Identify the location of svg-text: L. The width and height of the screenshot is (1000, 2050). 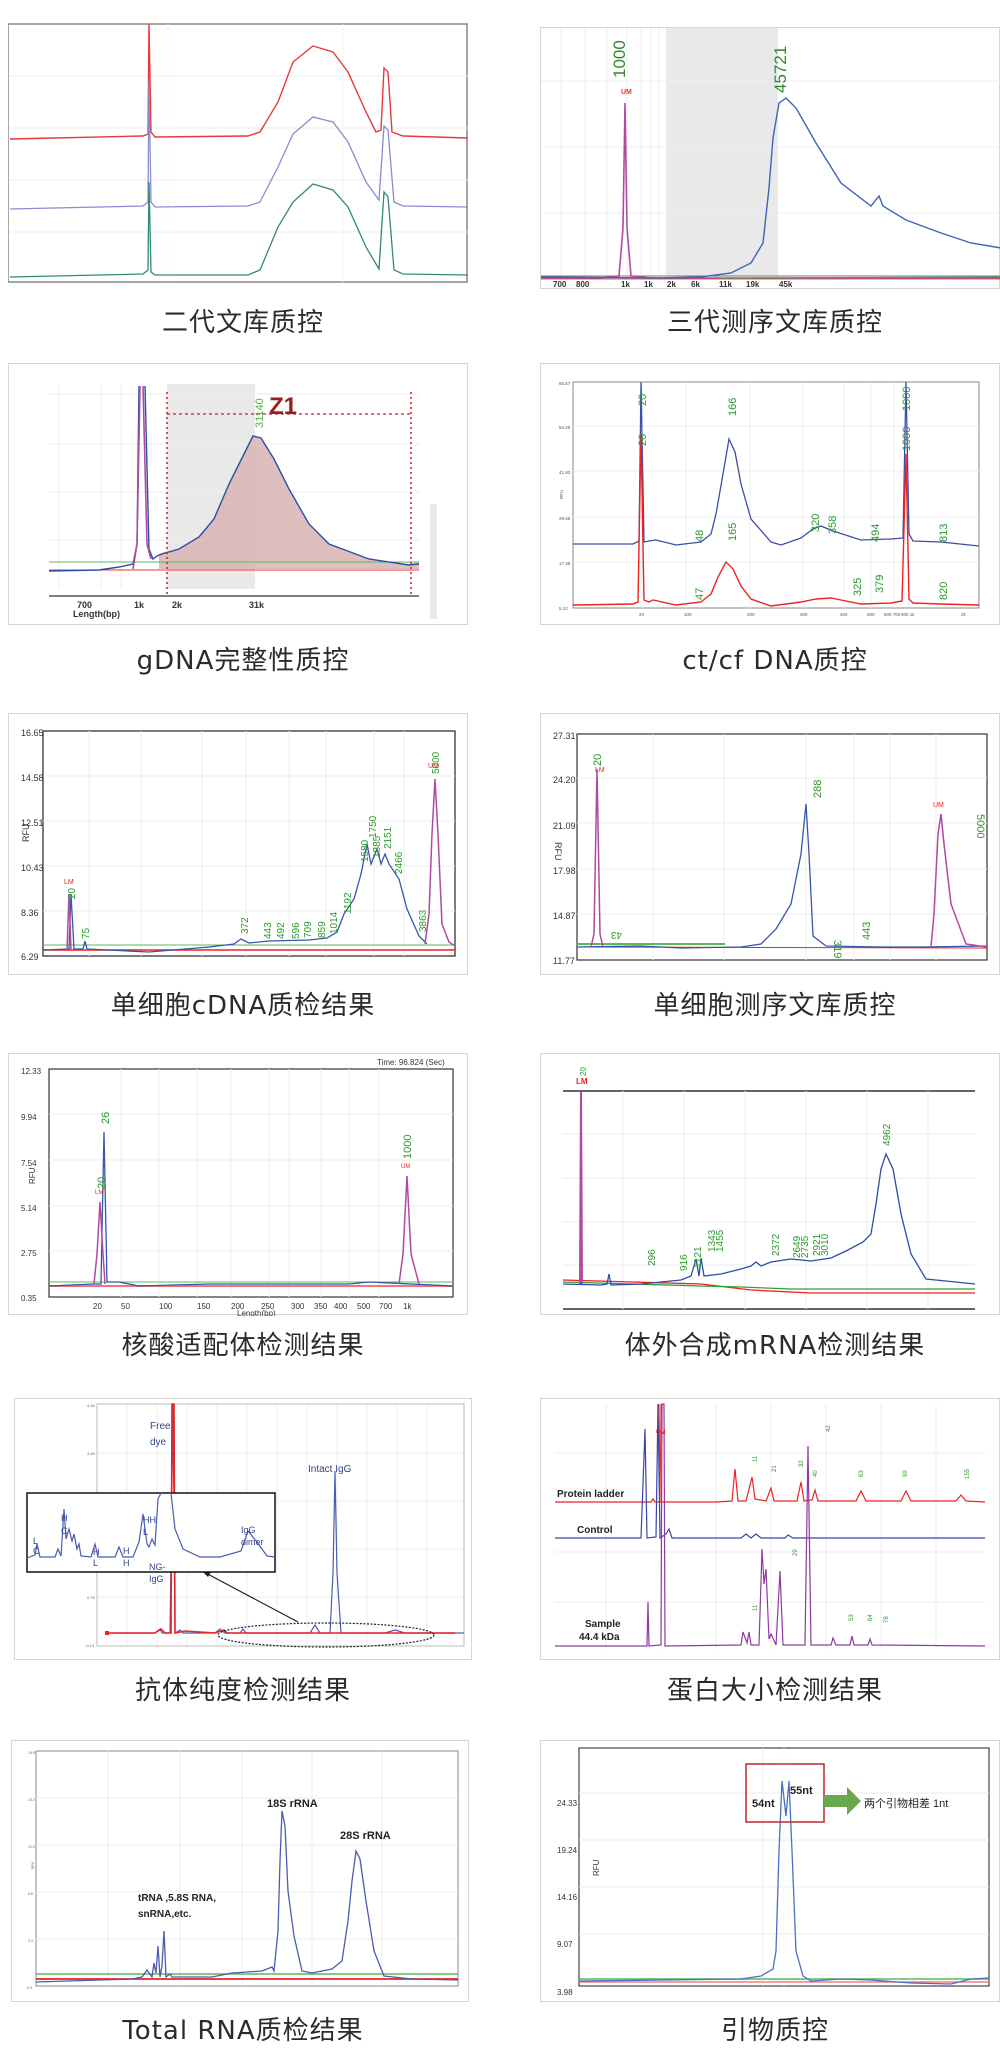
(145, 1532).